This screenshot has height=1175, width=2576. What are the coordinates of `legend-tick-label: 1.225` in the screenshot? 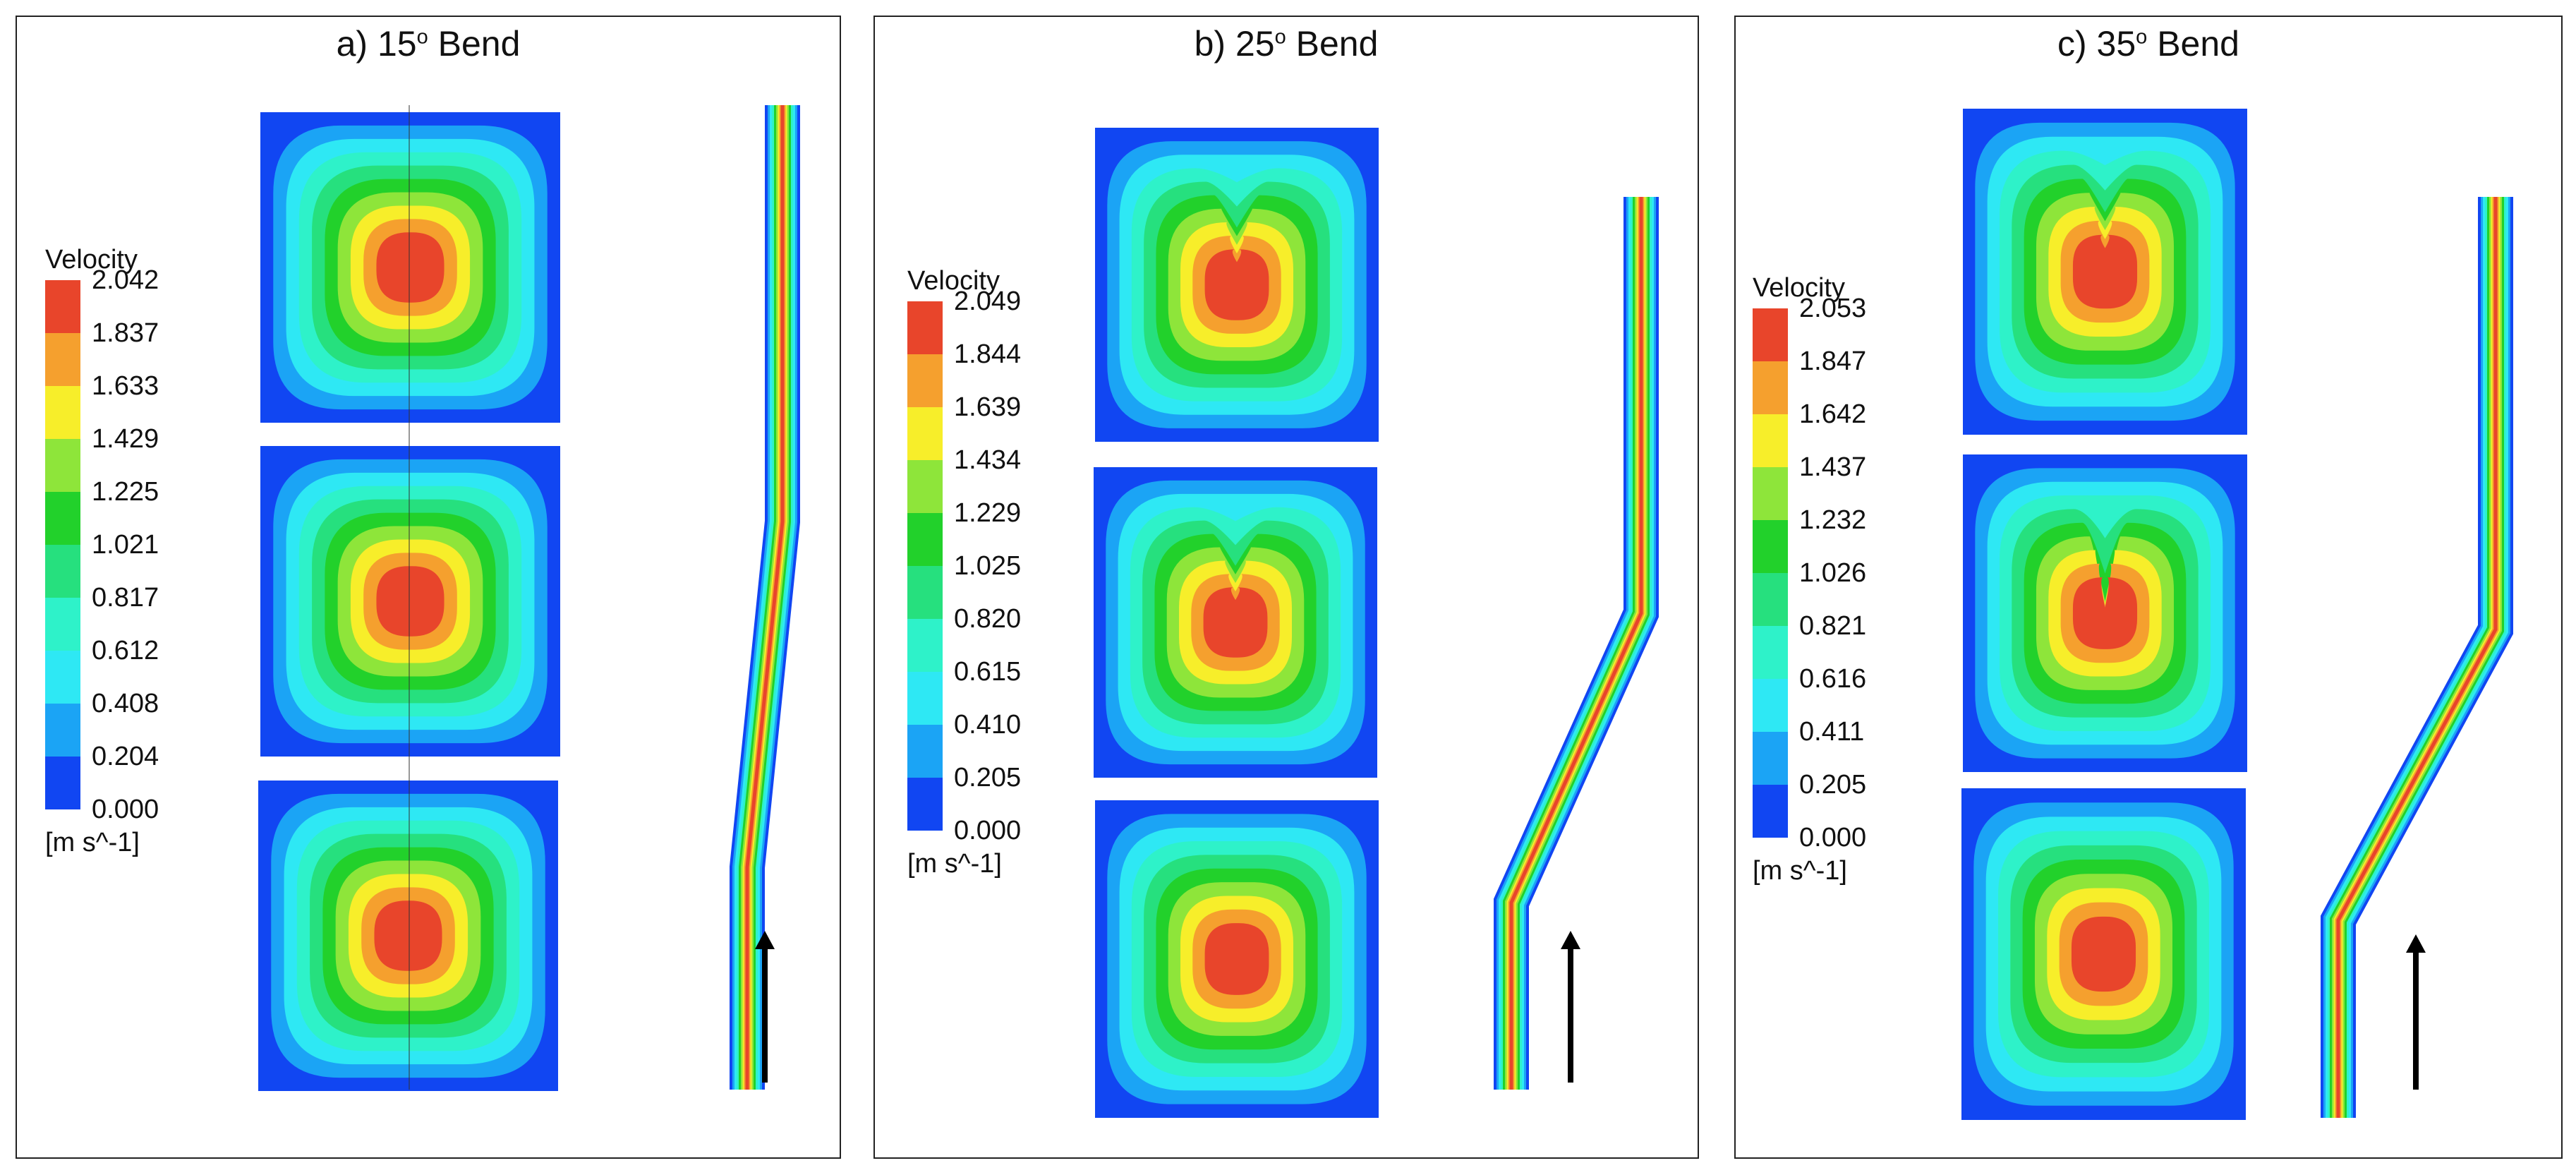 It's located at (126, 492).